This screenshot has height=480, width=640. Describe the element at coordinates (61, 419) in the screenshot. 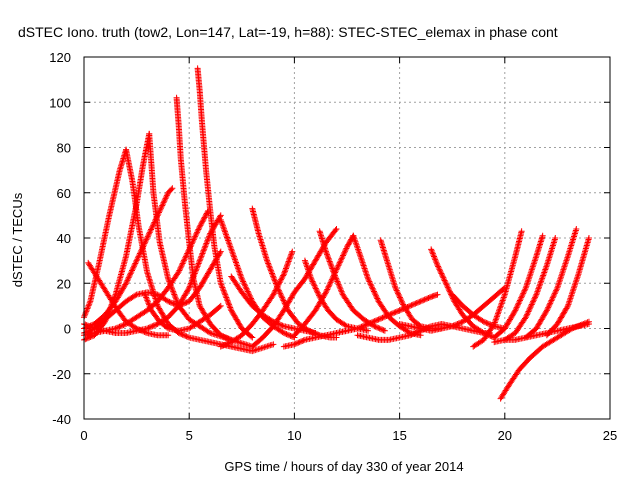

I see `y-tick-label: -40` at that location.